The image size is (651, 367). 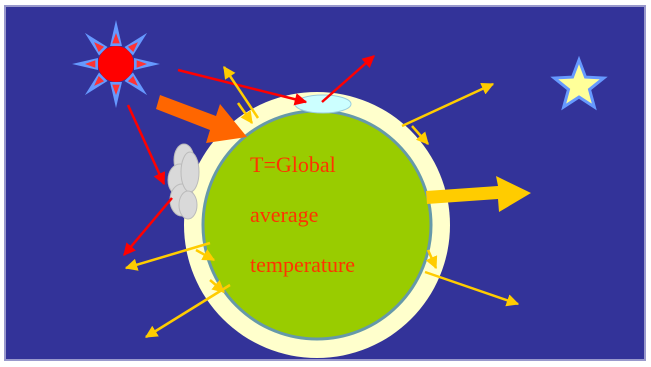 What do you see at coordinates (284, 214) in the screenshot?
I see `label-line-2: average` at bounding box center [284, 214].